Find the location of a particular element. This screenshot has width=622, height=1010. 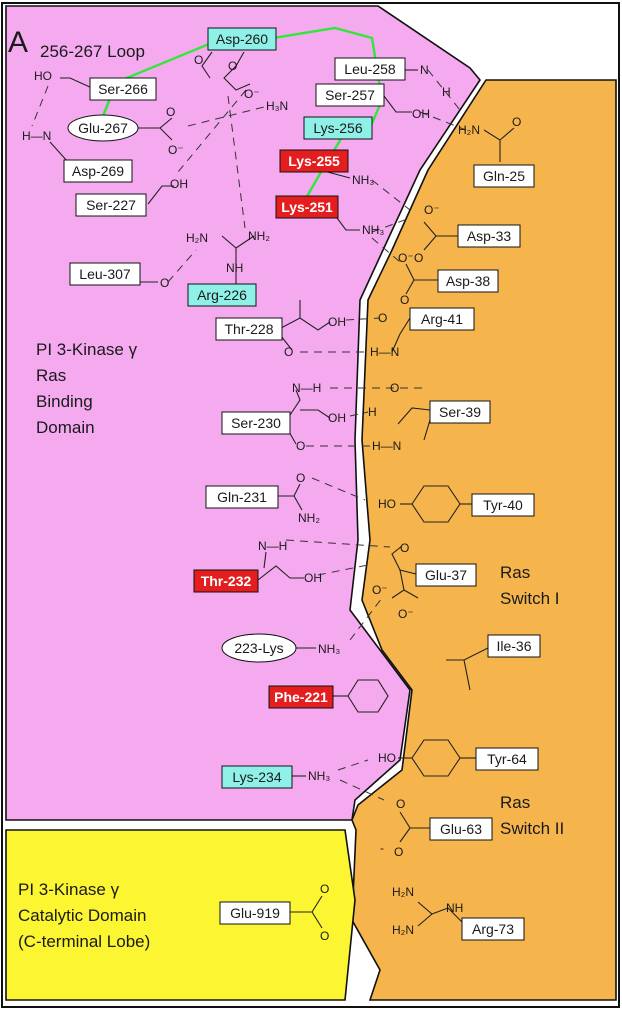

thr232-n is located at coordinates (265, 560).